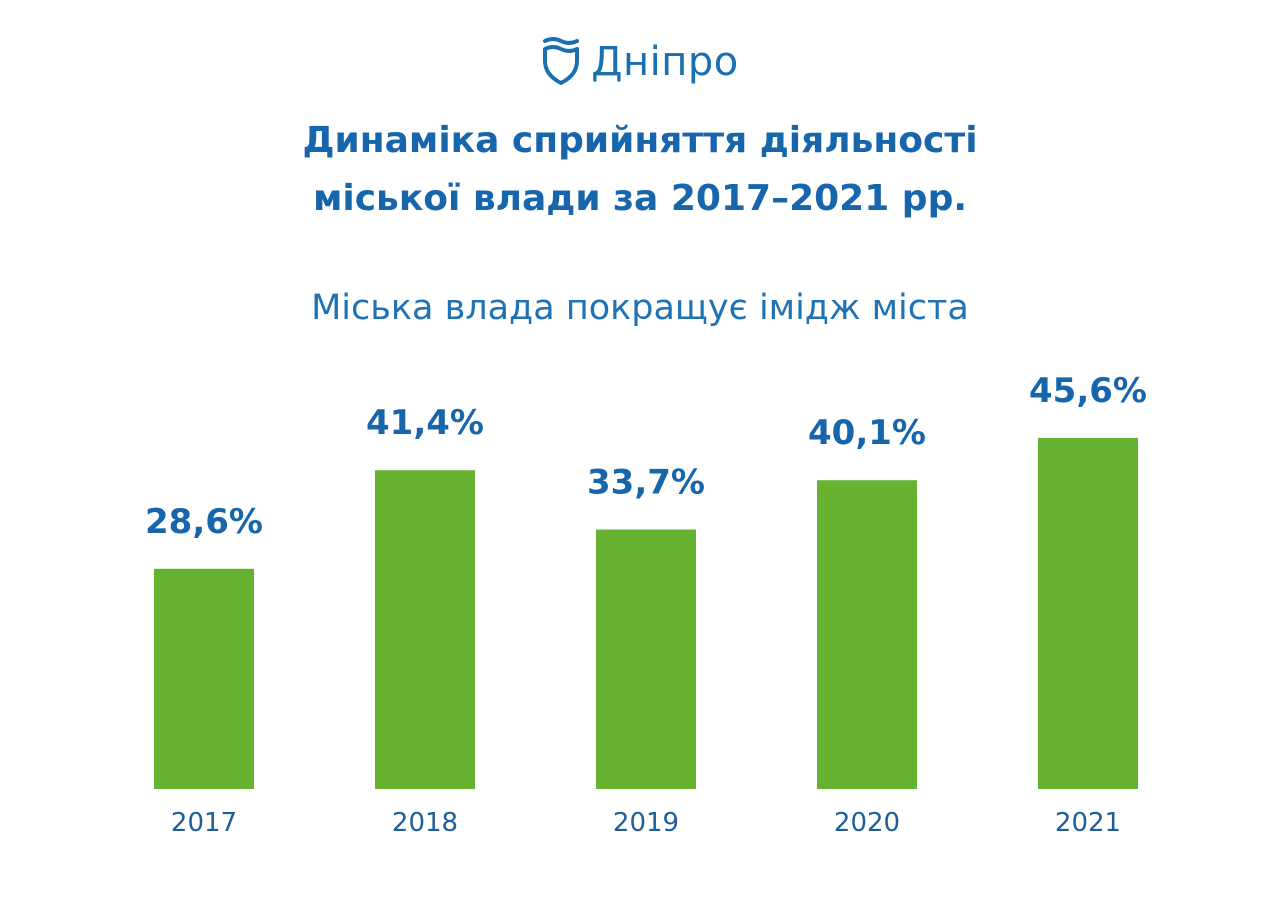 The image size is (1280, 910). I want to click on logo-text: Дніпро, so click(665, 62).